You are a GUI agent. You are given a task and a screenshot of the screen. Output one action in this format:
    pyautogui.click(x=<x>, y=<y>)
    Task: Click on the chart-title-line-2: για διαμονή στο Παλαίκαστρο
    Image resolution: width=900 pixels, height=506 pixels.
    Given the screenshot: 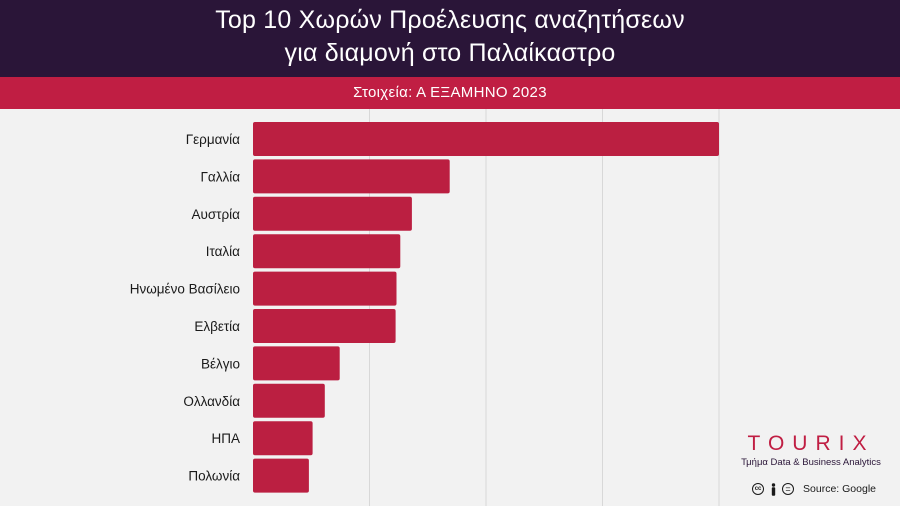 What is the action you would take?
    pyautogui.click(x=450, y=53)
    